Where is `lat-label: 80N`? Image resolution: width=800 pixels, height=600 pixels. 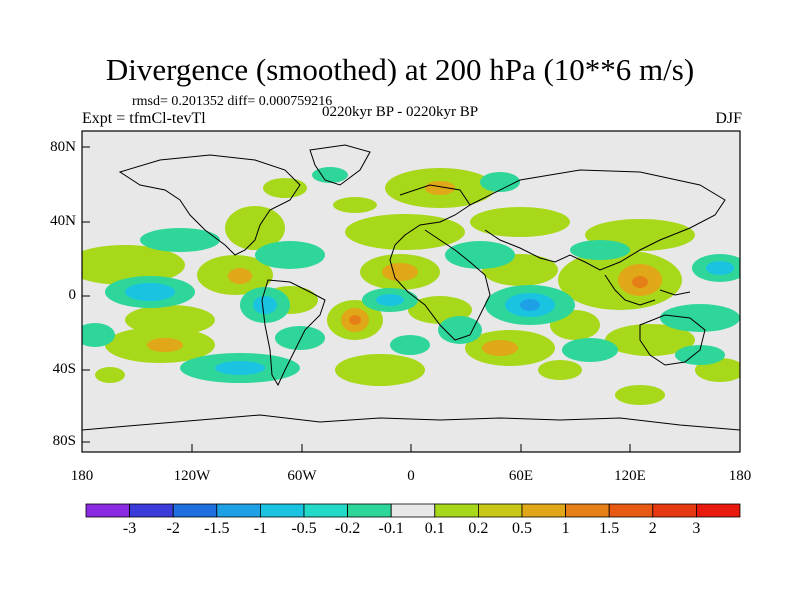 lat-label: 80N is located at coordinates (63, 147).